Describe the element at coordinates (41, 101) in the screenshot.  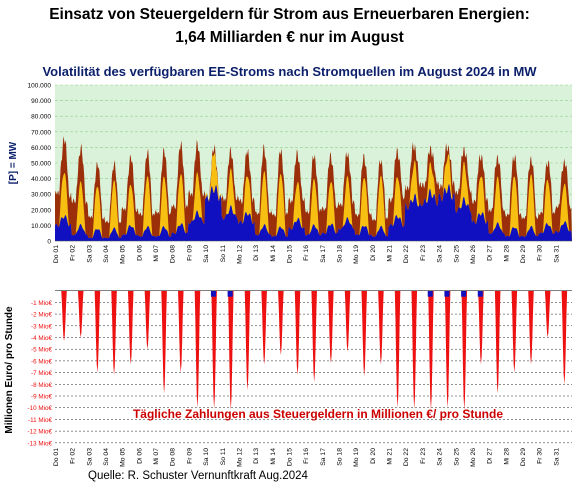
I see `y-tick-label: 90.000` at that location.